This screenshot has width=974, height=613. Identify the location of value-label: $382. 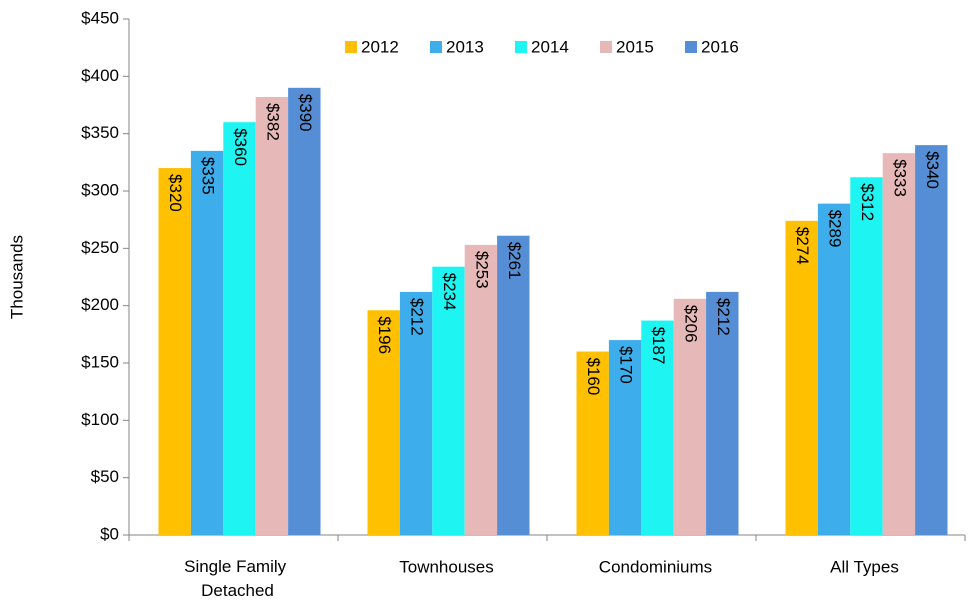
(272, 122).